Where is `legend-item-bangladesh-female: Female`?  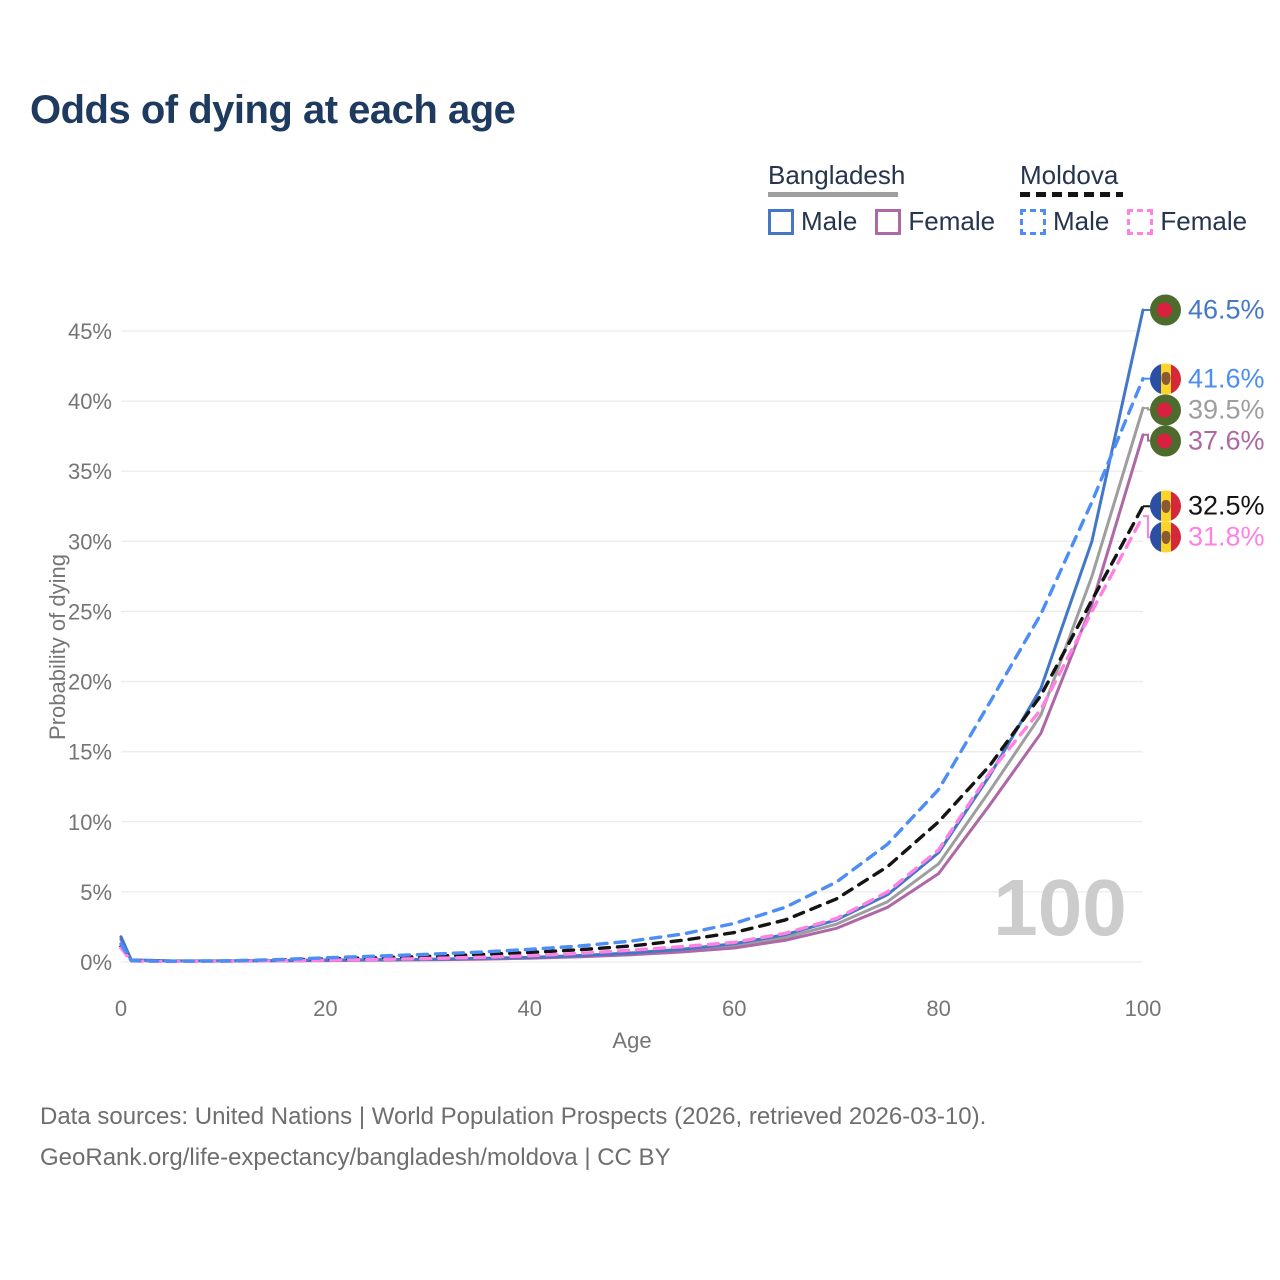
legend-item-bangladesh-female: Female is located at coordinates (935, 221).